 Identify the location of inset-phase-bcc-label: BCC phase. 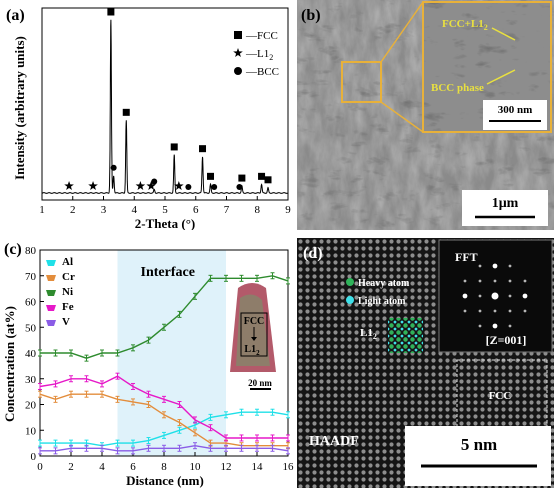
(457, 88).